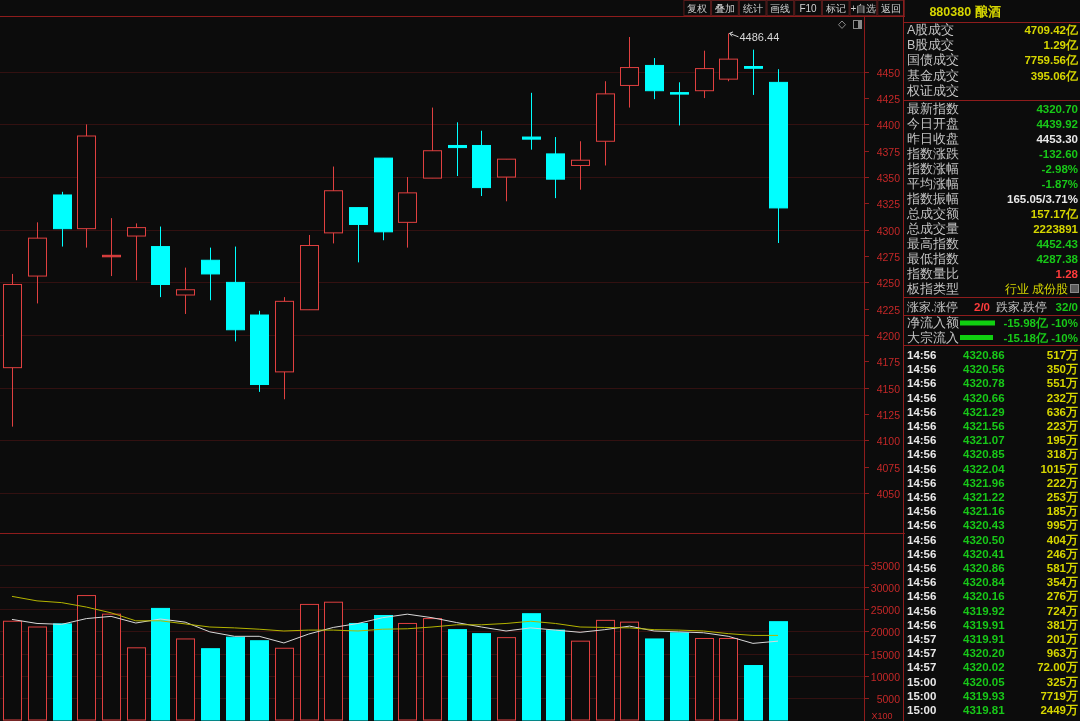 This screenshot has height=721, width=1080. Describe the element at coordinates (888, 151) in the screenshot. I see `y-tick-label: 4375` at that location.